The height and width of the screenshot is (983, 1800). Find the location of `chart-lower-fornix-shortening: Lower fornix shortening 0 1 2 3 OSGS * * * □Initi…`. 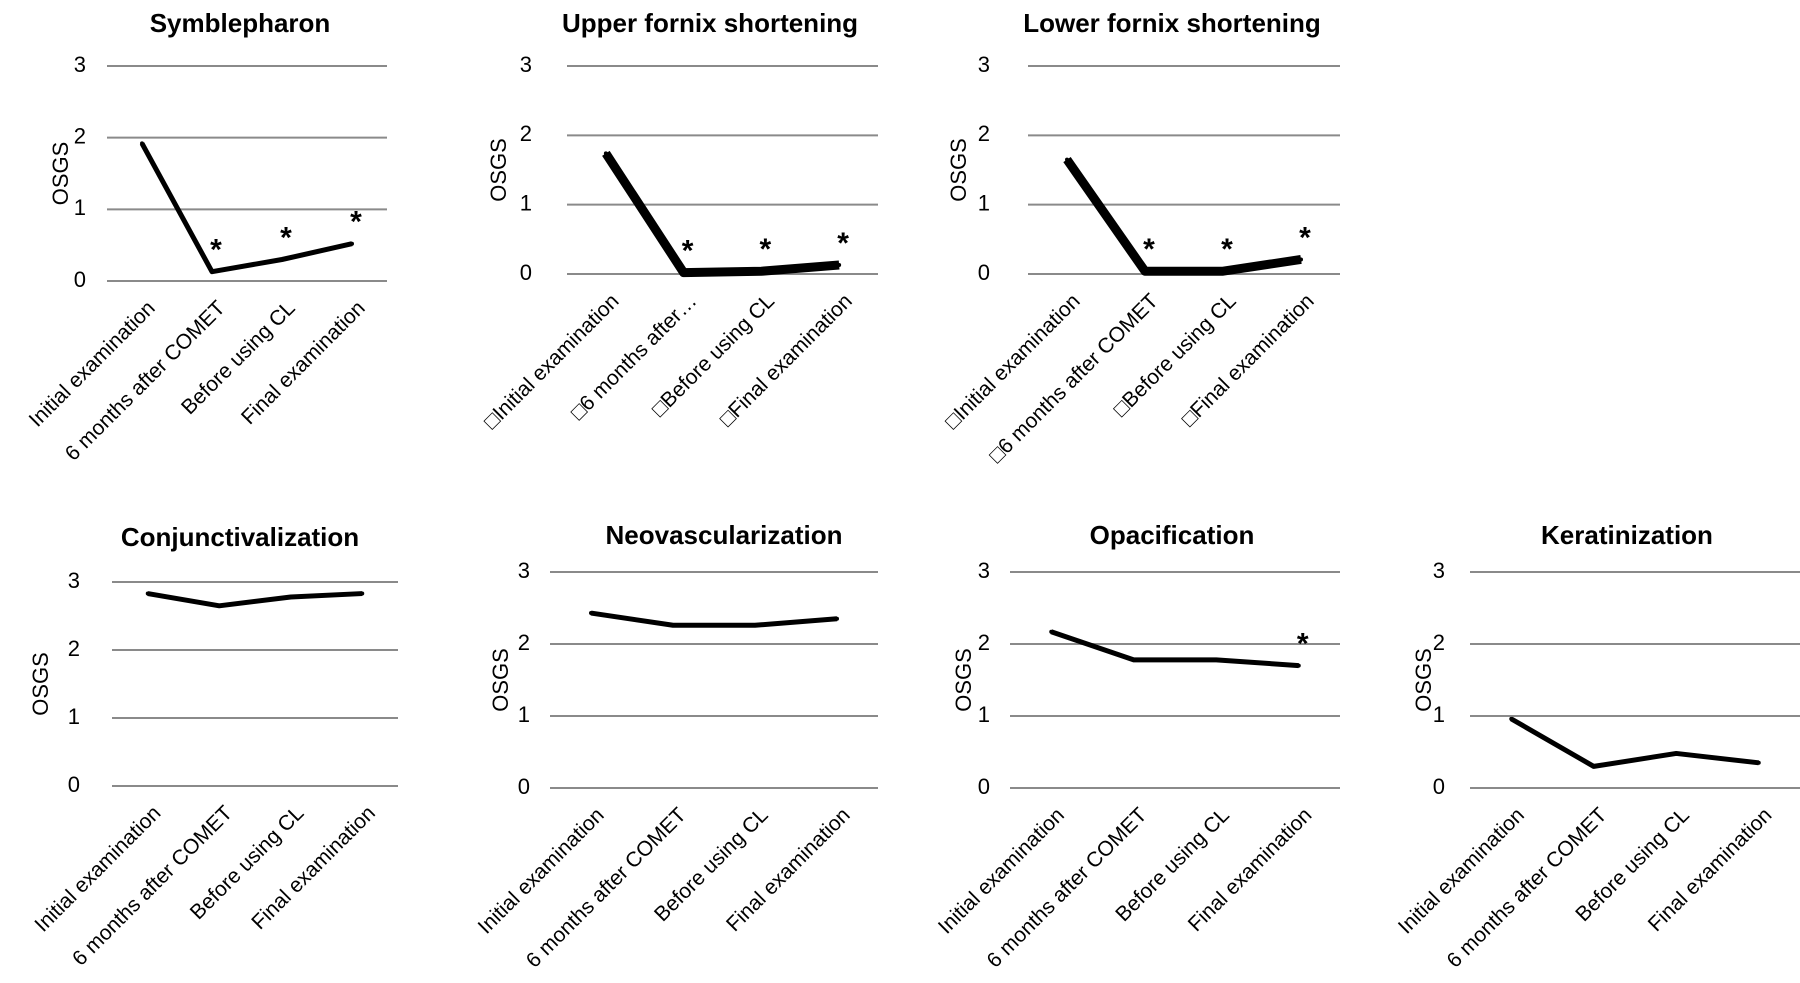

chart-lower-fornix-shortening: Lower fornix shortening 0 1 2 3 OSGS * * * □Initi… is located at coordinates (1140, 237).